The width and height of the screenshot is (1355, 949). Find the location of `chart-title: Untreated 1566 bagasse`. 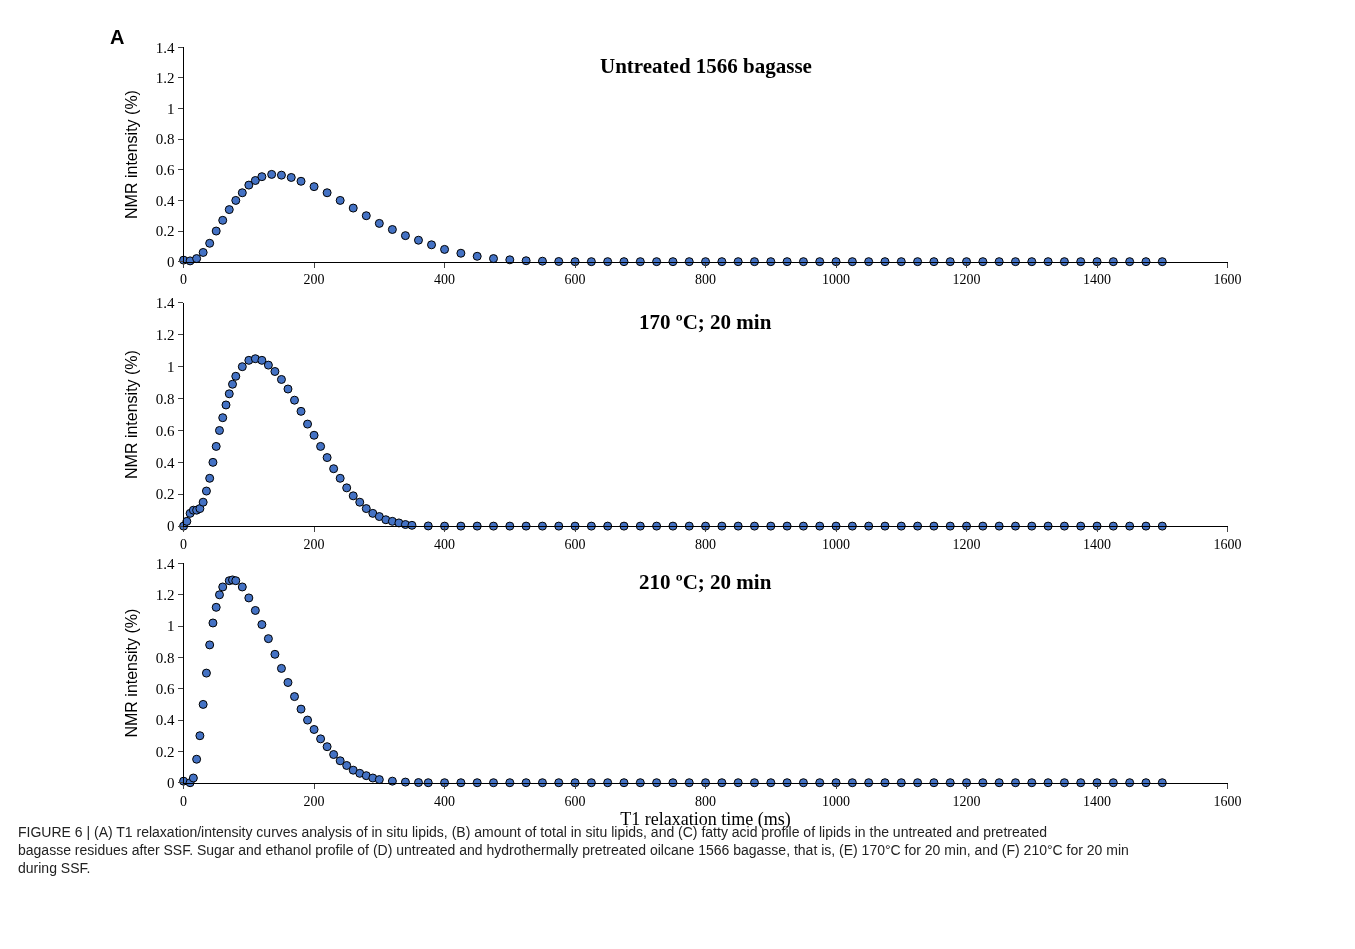

chart-title: Untreated 1566 bagasse is located at coordinates (706, 66).